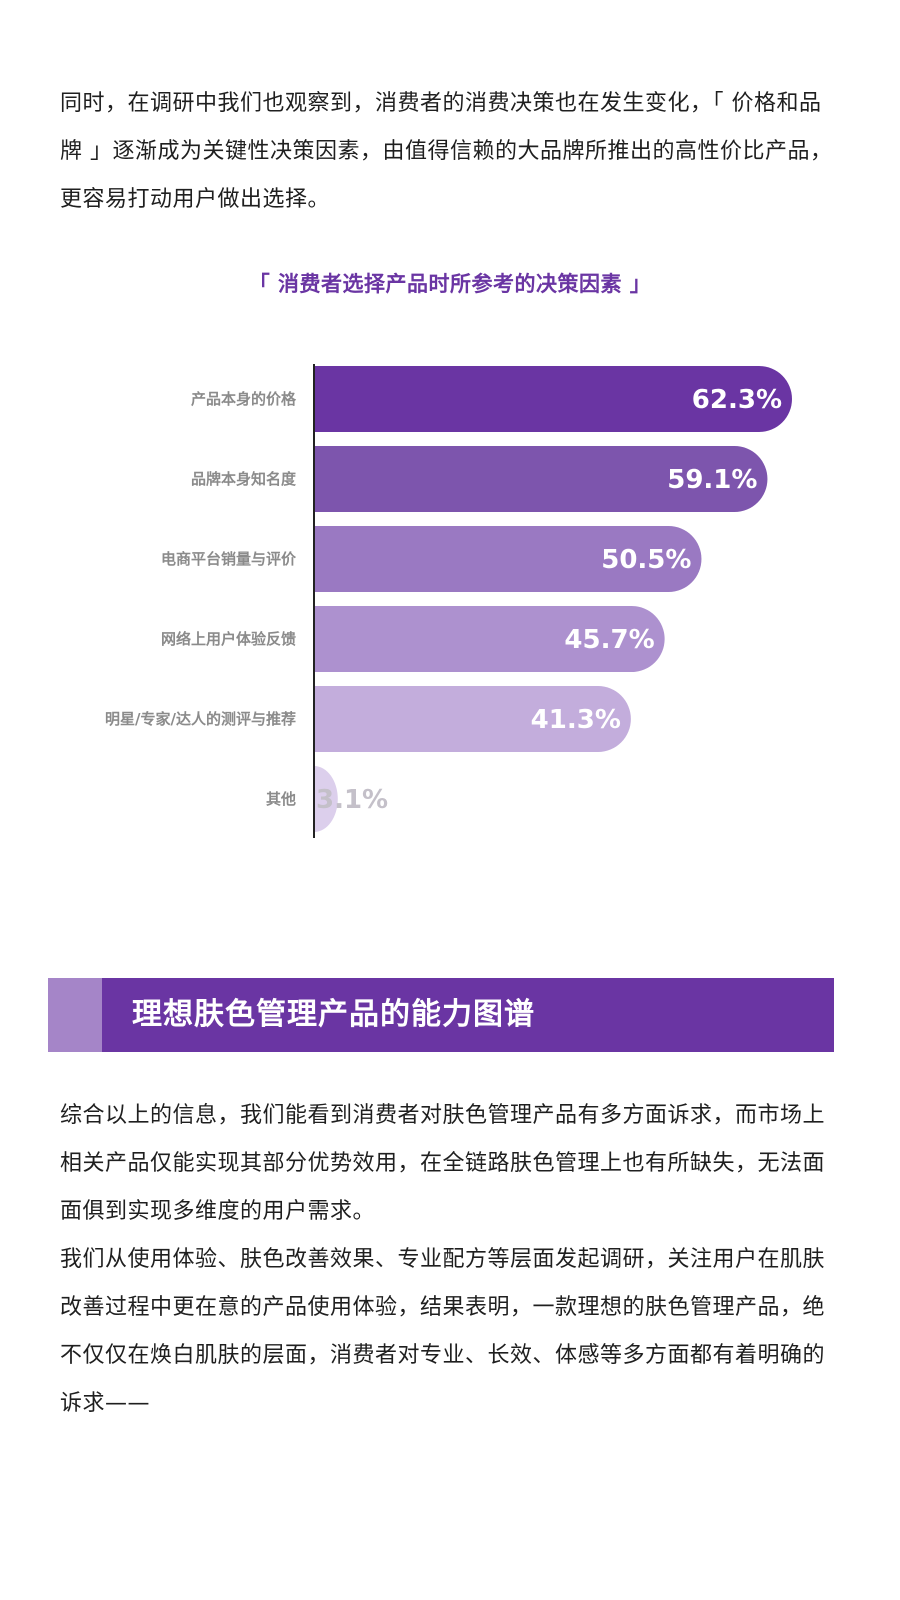  I want to click on category-label-5: 明星/专家/达人的测评与推荐, so click(200, 719).